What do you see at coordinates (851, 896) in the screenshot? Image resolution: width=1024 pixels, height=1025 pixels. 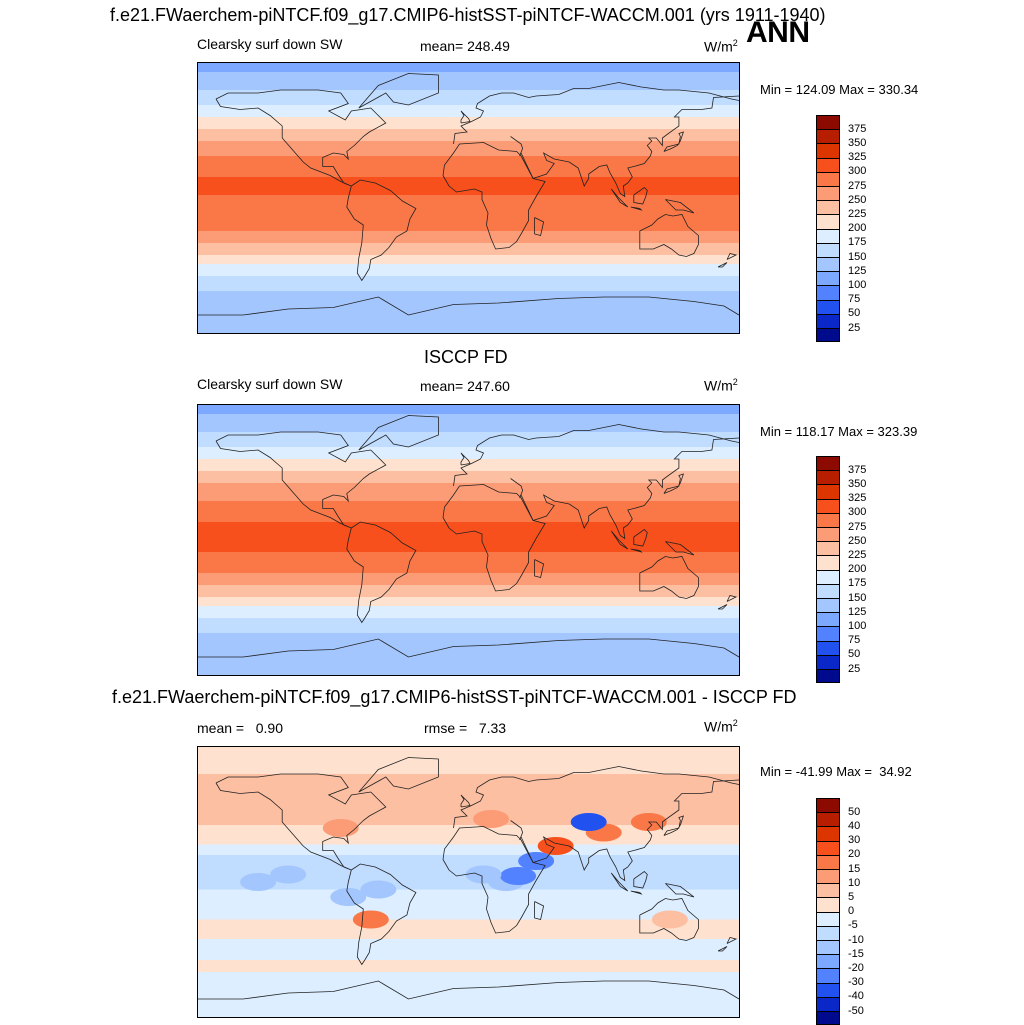 I see `colorbar-tick-label: 5` at bounding box center [851, 896].